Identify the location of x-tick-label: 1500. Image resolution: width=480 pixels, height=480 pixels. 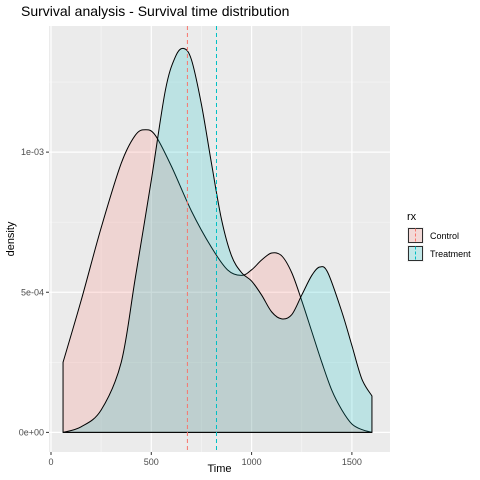
(352, 462).